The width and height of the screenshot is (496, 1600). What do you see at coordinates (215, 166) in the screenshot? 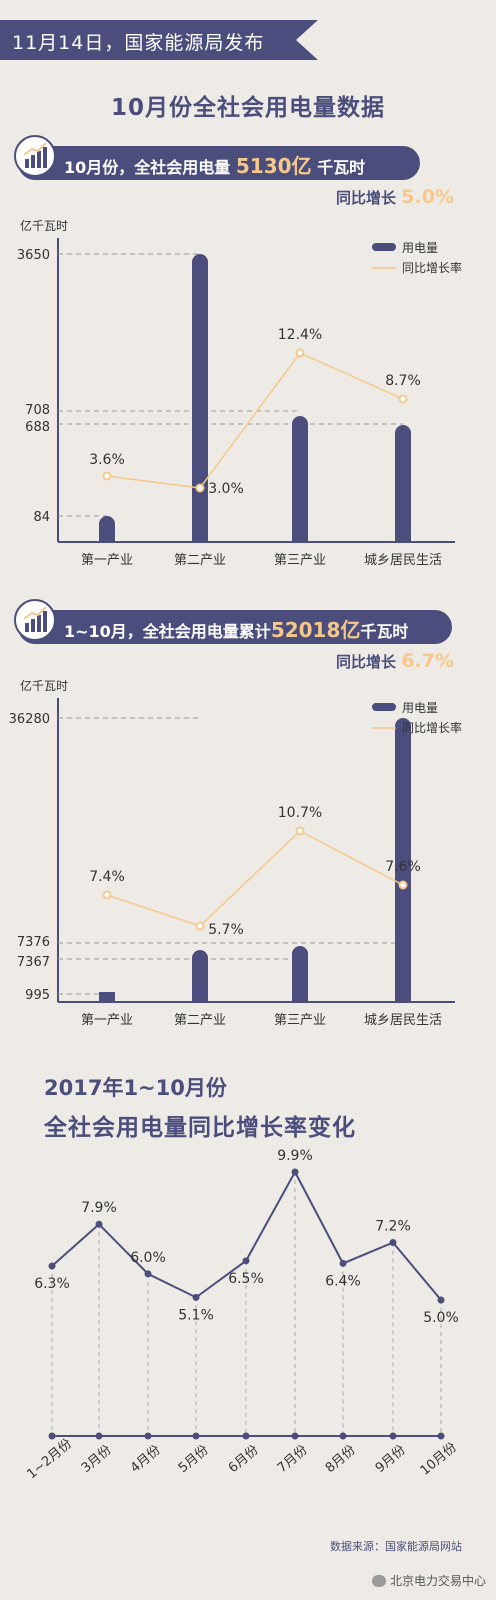
I see `summary-text-1: 10月份，全社会用电量 5130亿 千瓦时` at bounding box center [215, 166].